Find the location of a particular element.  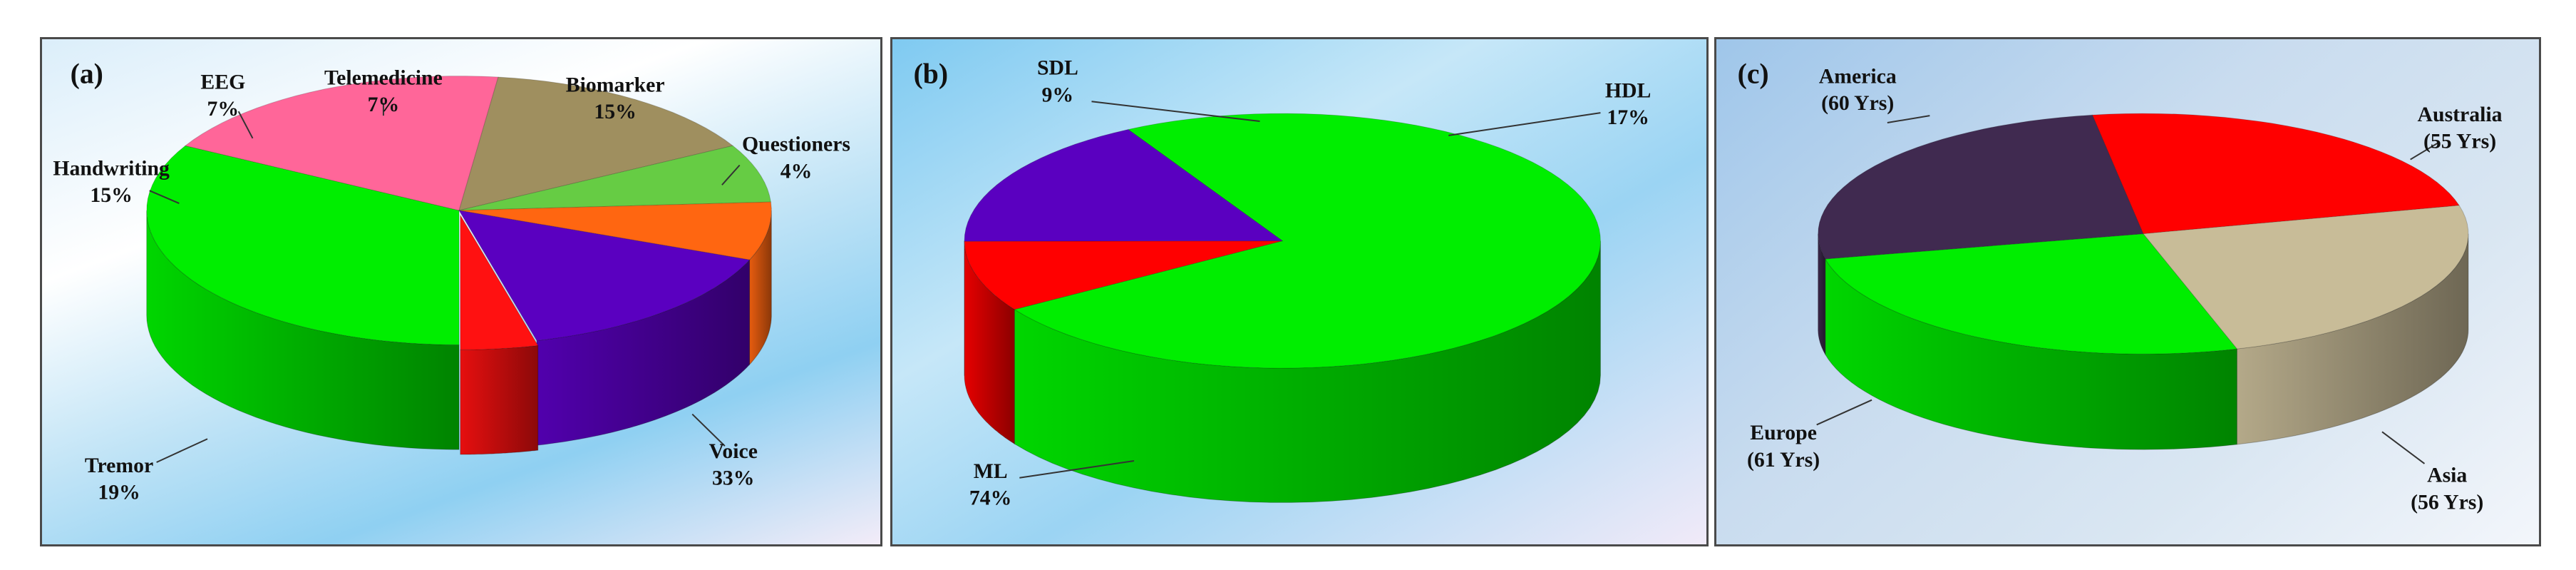

slice-value-sdl: 9% is located at coordinates (1058, 94).